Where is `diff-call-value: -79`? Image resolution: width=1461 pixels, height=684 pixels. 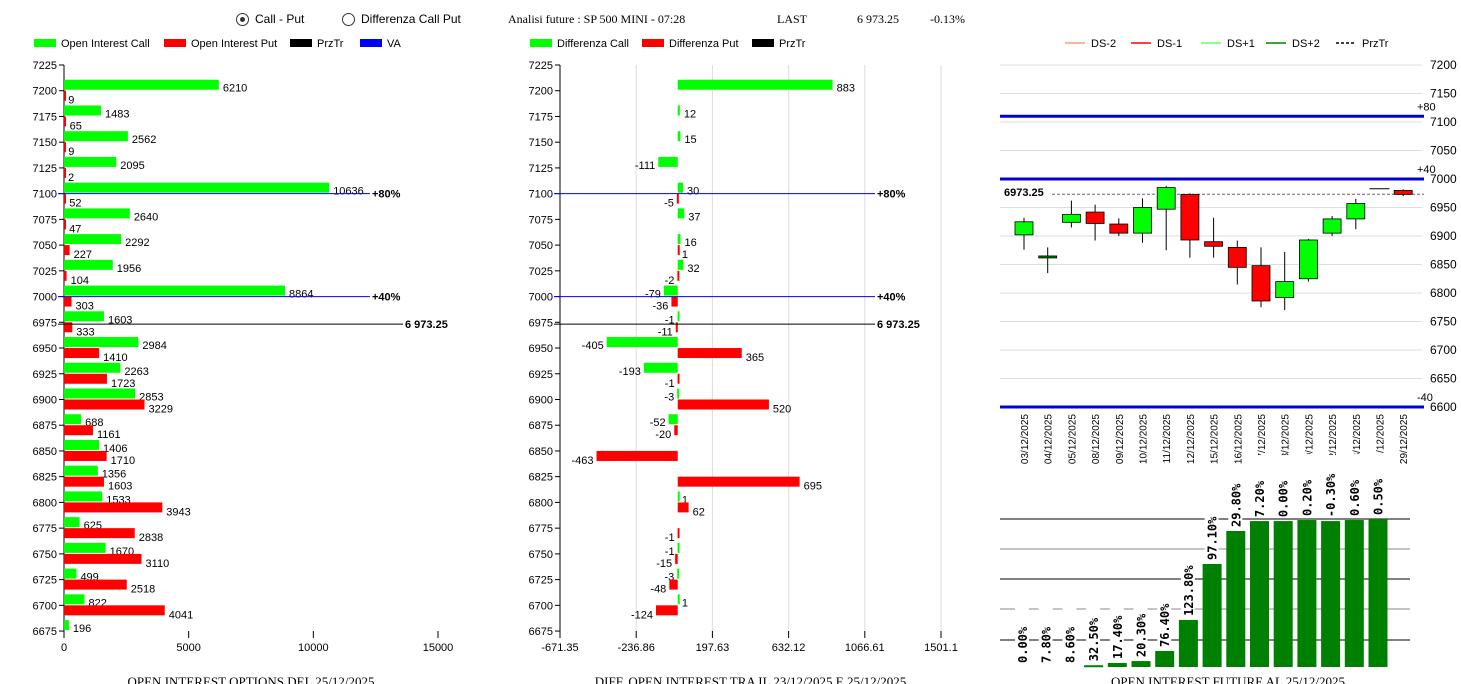 diff-call-value: -79 is located at coordinates (653, 295).